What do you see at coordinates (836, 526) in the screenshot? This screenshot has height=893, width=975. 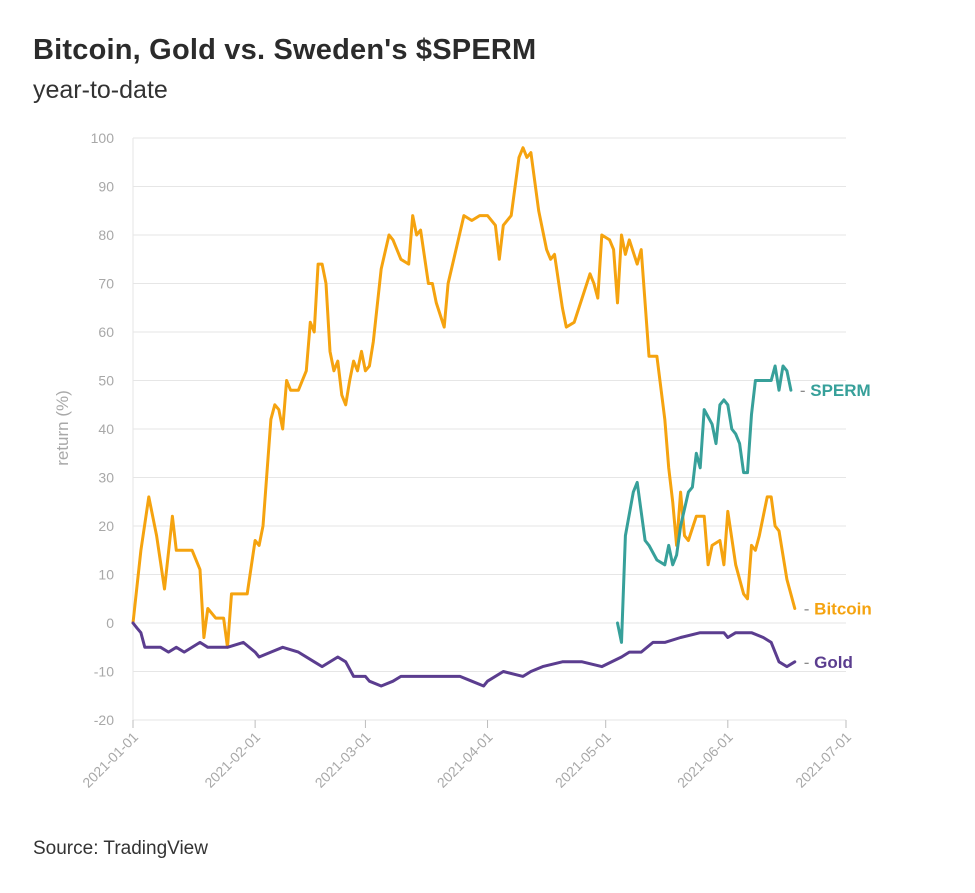 I see `series-labels: - Bitcoin - SPERM - Gold` at bounding box center [836, 526].